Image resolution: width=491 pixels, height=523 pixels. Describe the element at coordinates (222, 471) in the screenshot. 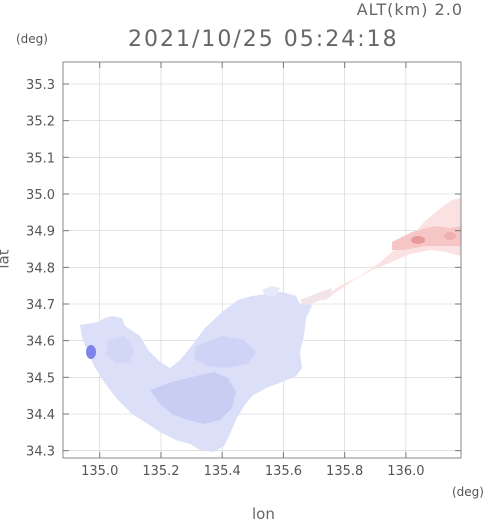

I see `x-tick-label: 135.4` at that location.